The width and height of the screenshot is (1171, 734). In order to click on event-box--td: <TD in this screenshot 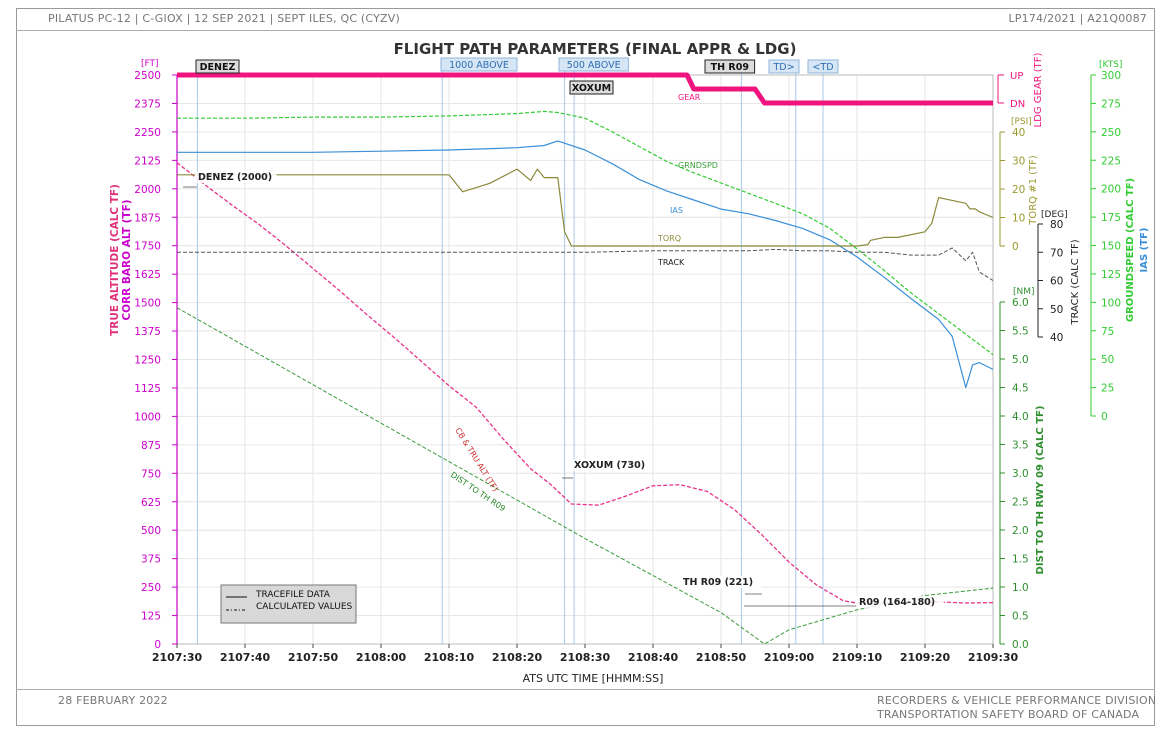, I will do `click(823, 66)`.